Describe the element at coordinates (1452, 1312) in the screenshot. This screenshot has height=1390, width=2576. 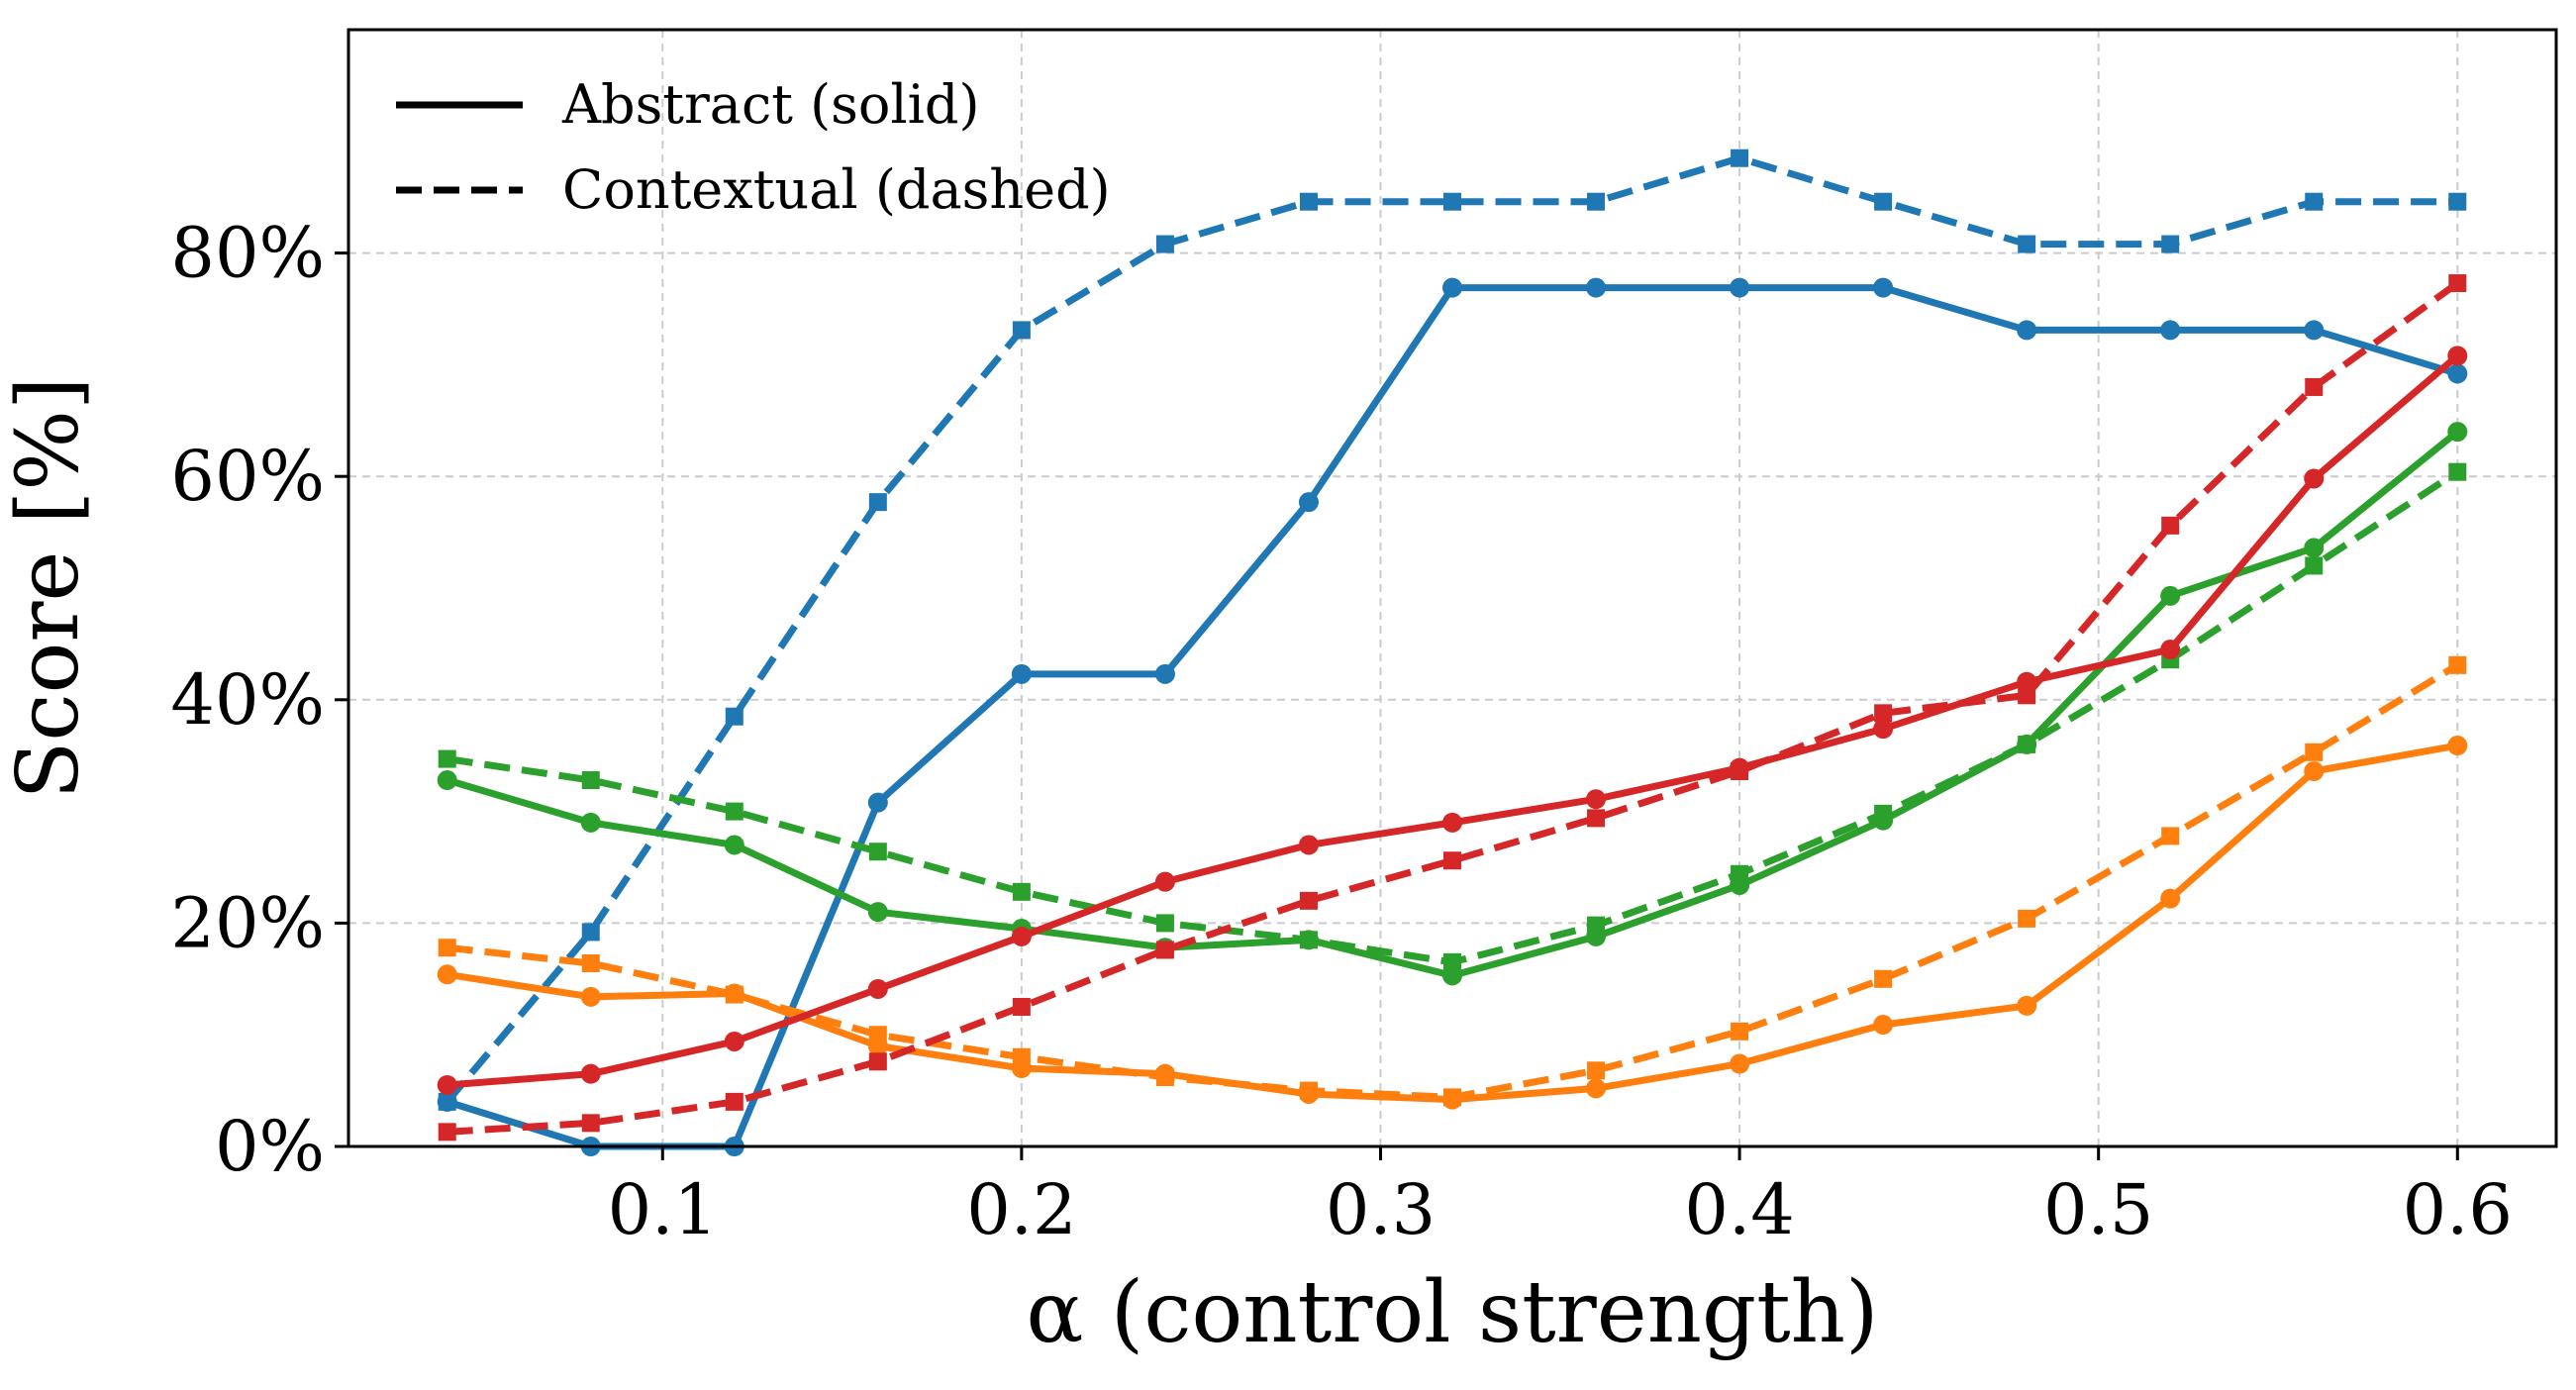
I see `x-axis-label: α (control strength)` at that location.